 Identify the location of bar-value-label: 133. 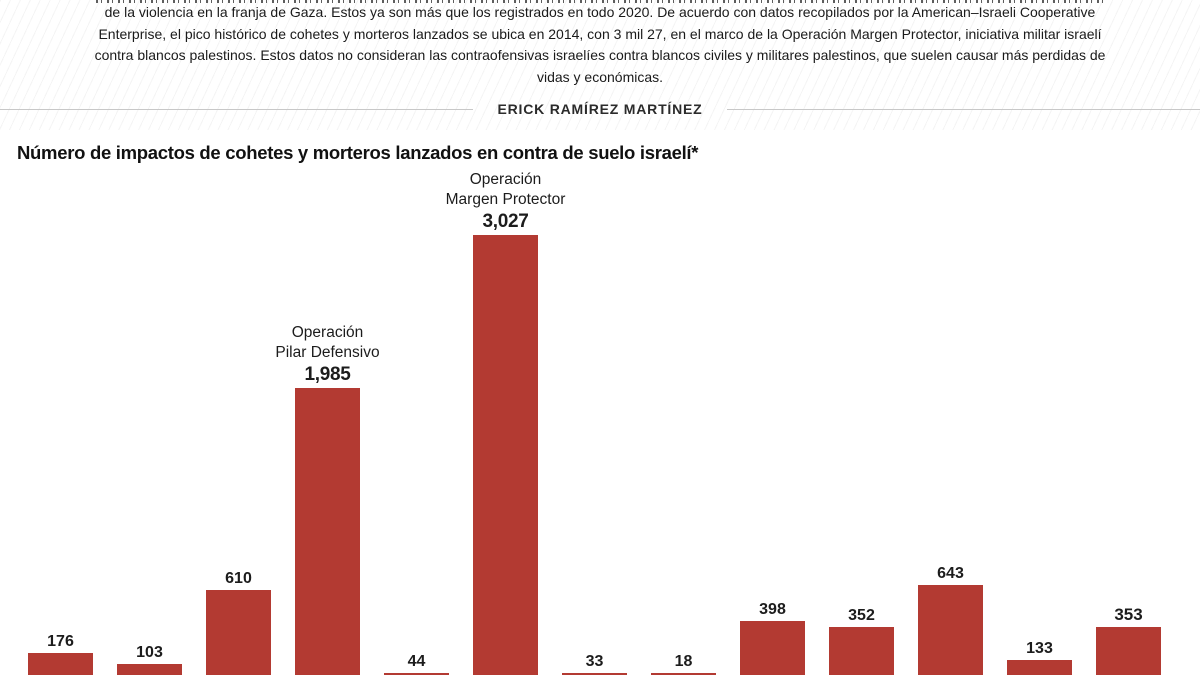
(1039, 648).